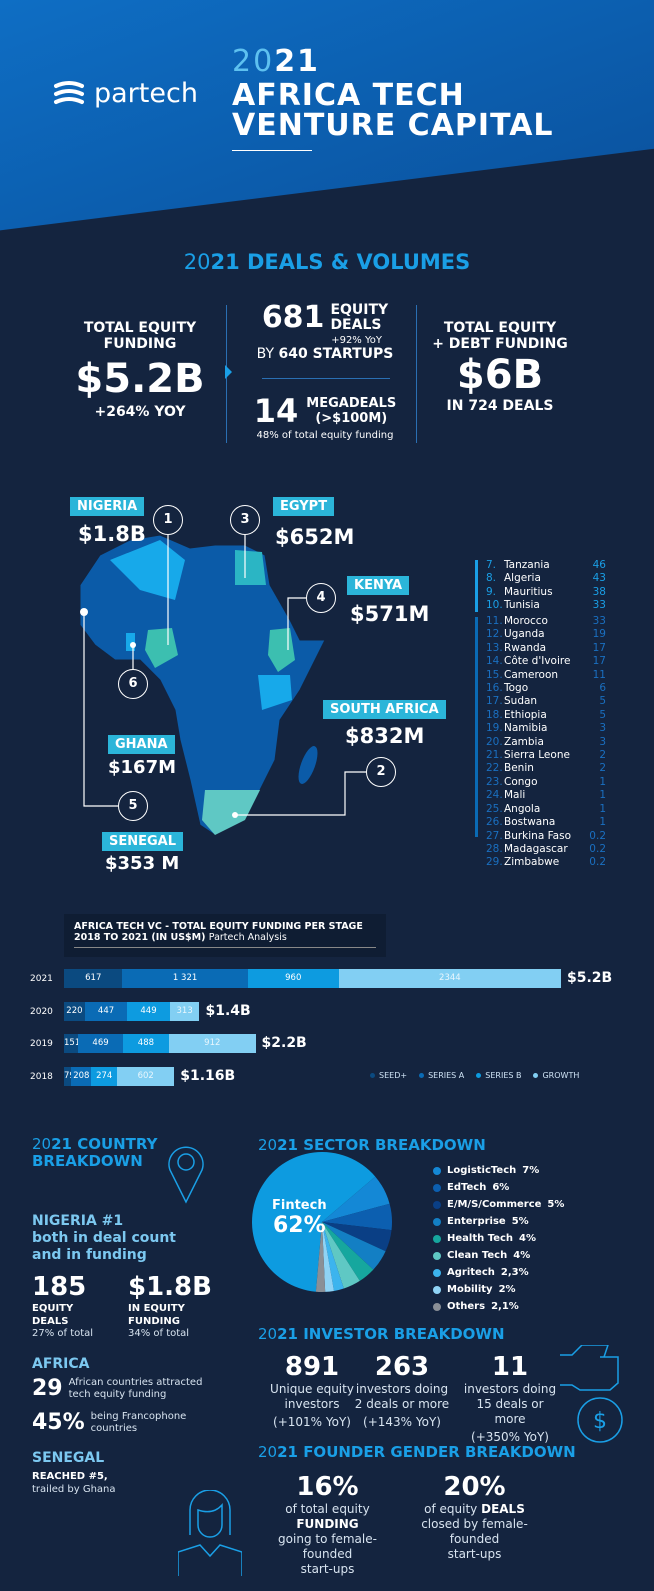 The image size is (654, 1591). I want to click on legend-item: SEED+, so click(388, 1075).